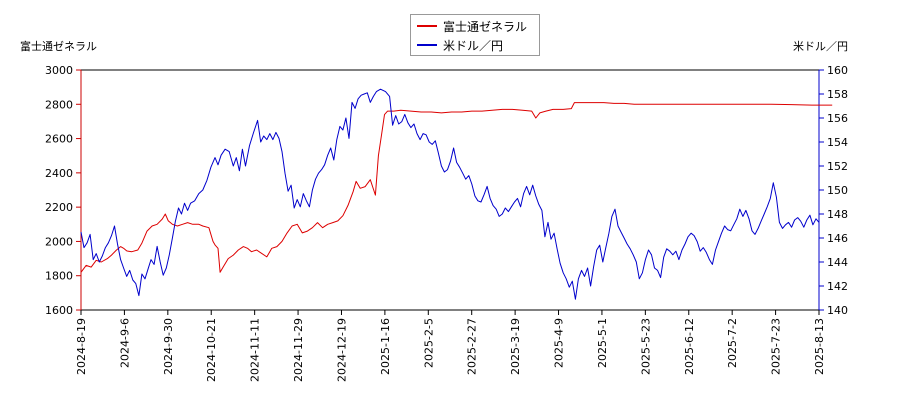  Describe the element at coordinates (837, 70) in the screenshot. I see `right-tick-label: 160` at that location.